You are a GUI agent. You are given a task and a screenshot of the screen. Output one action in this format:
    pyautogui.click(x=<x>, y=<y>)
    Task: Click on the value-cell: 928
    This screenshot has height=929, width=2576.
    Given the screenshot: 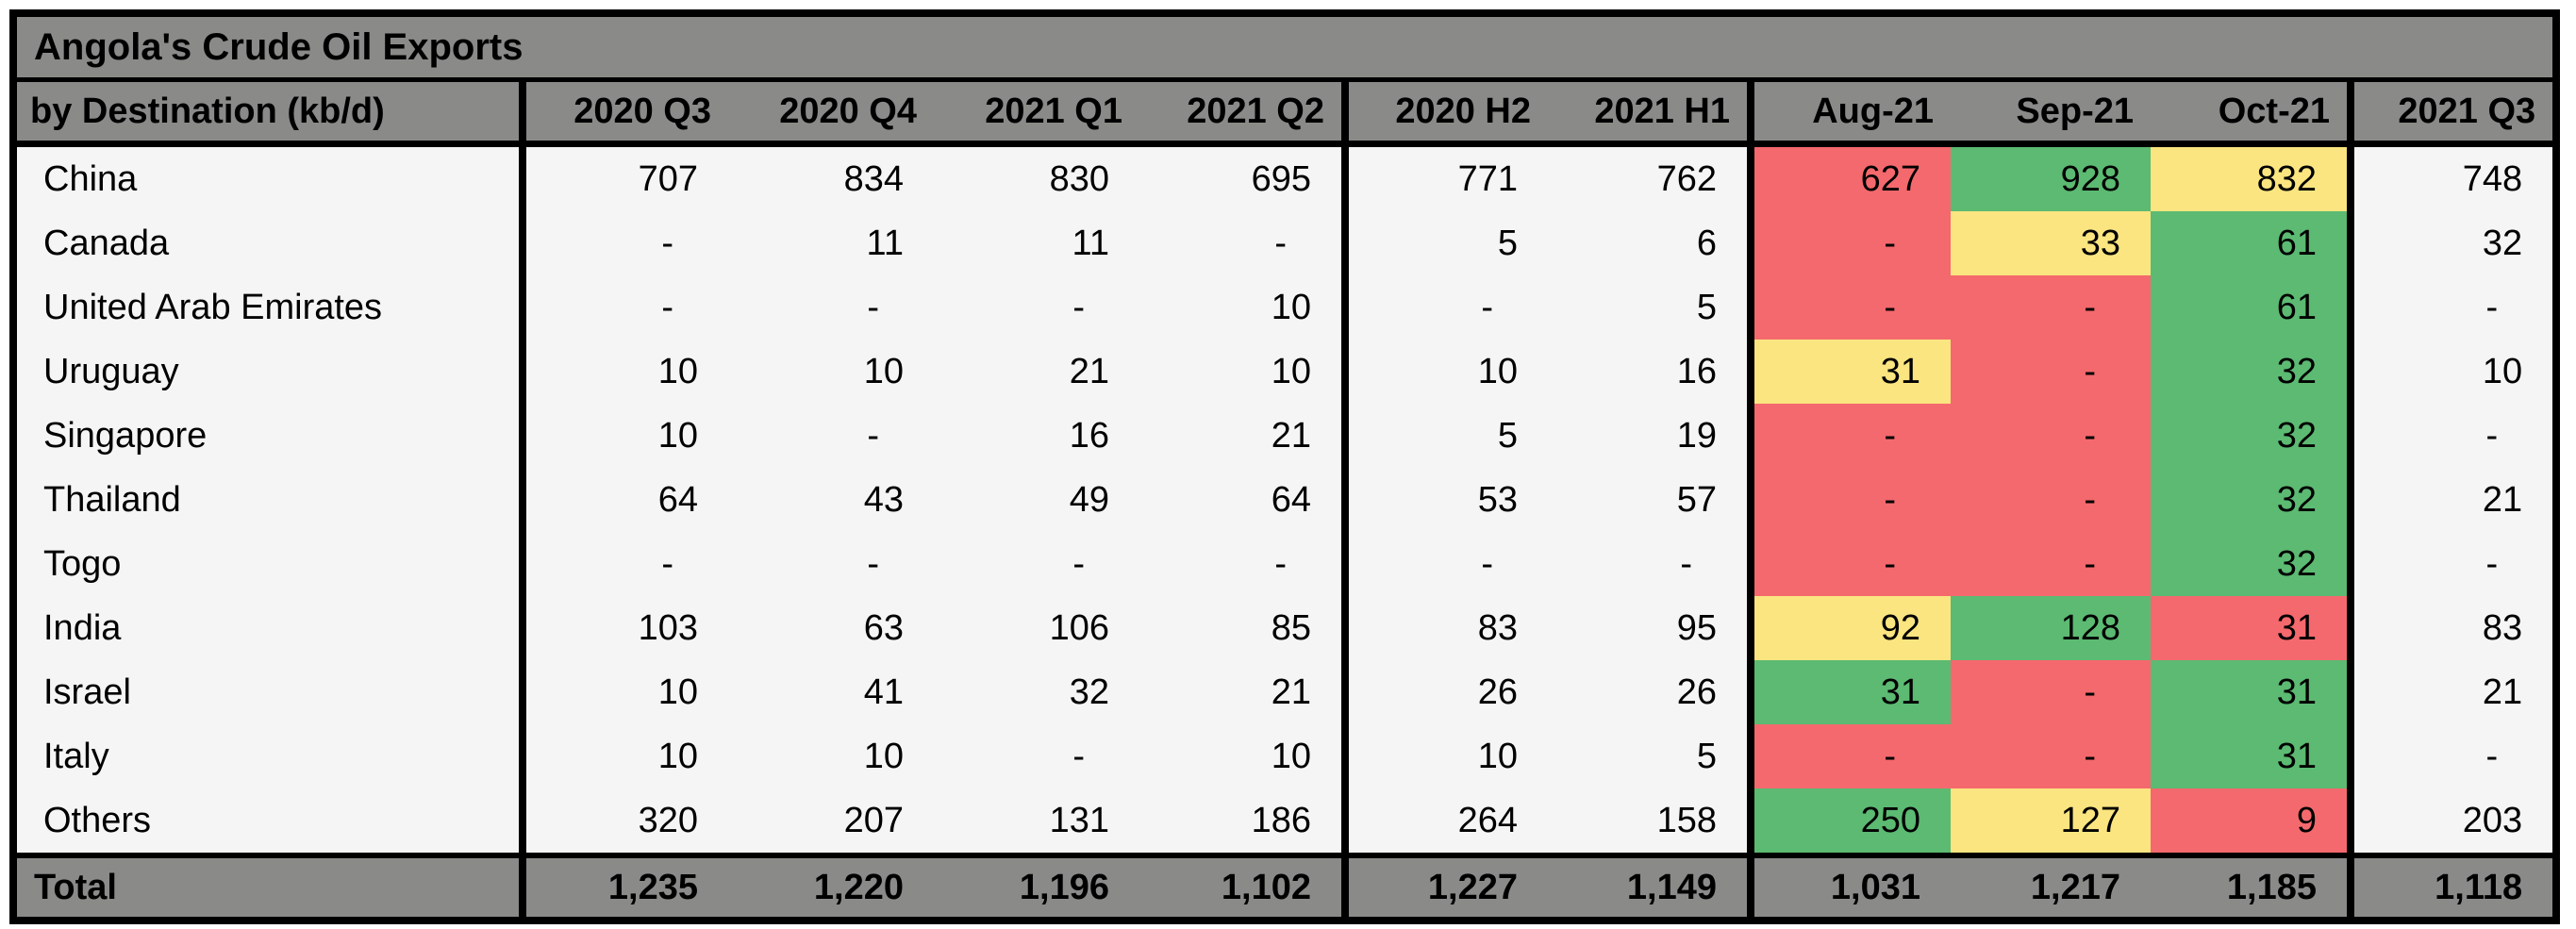 What is the action you would take?
    pyautogui.click(x=2051, y=177)
    